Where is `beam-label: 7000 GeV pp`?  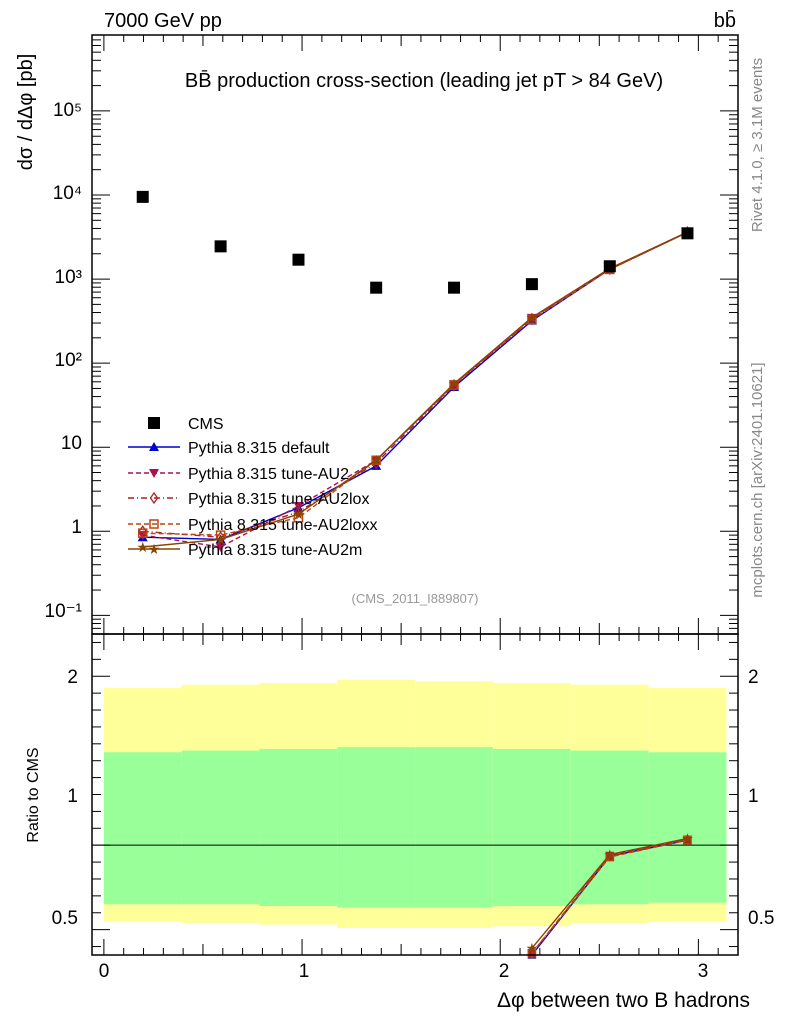
beam-label: 7000 GeV pp is located at coordinates (163, 21).